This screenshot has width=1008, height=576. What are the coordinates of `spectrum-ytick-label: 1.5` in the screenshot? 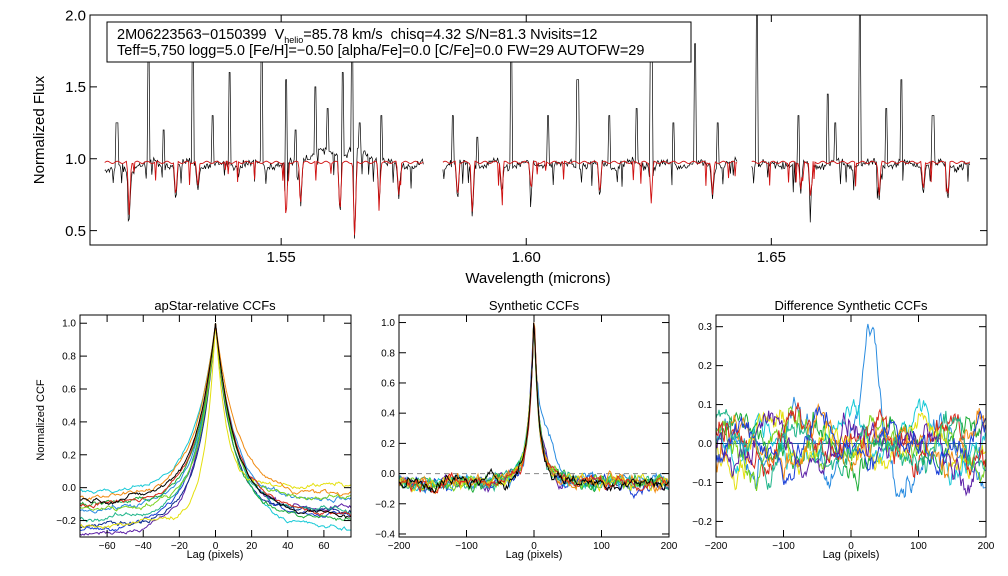 It's located at (75, 87).